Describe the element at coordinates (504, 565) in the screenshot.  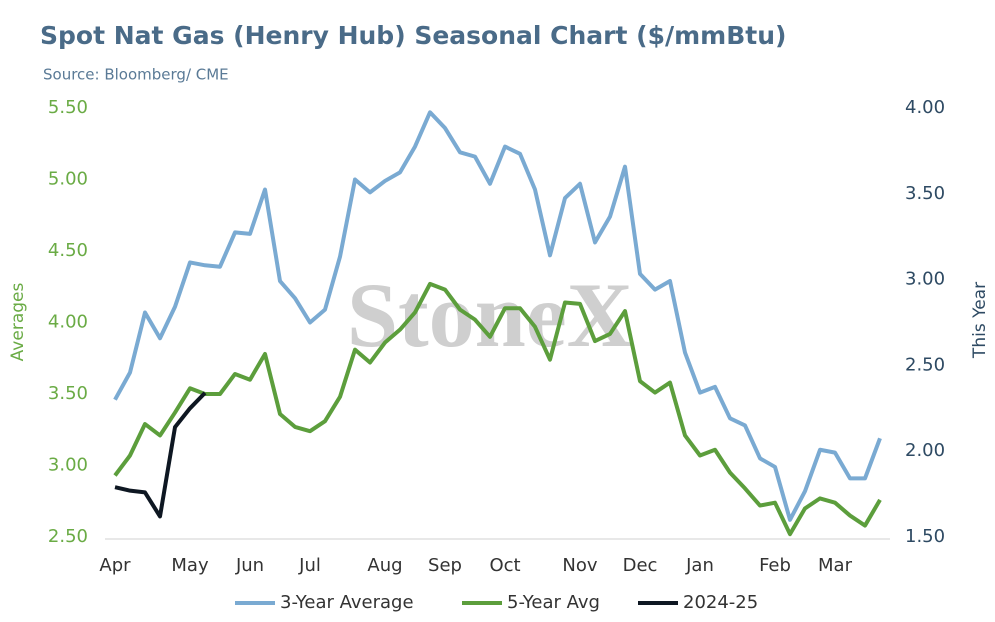
I see `x-tick-label: Oct` at that location.